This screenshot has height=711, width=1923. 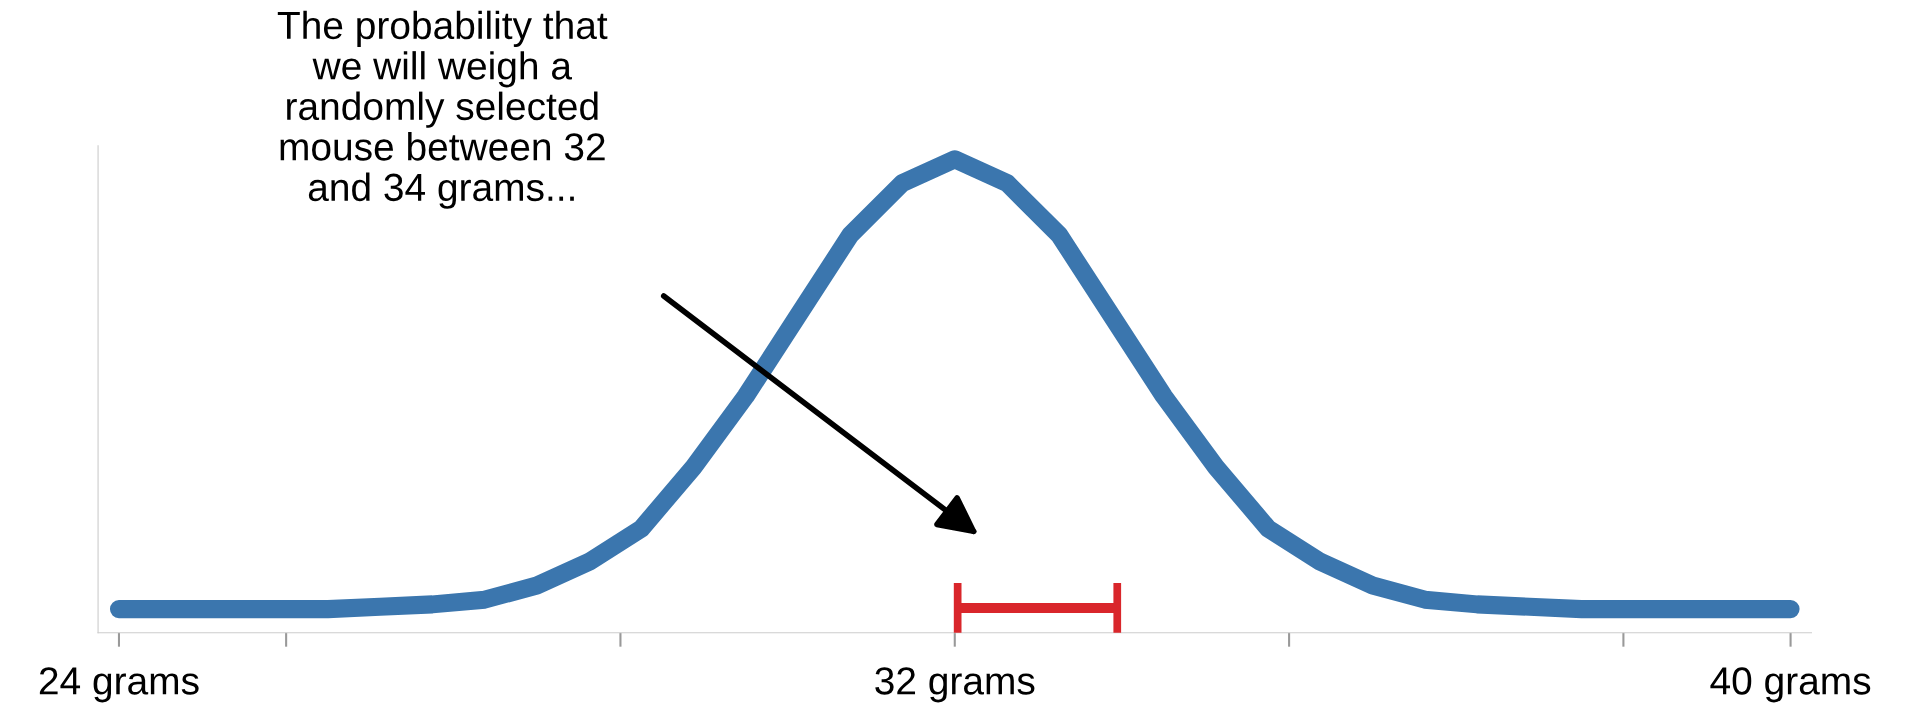 What do you see at coordinates (119, 685) in the screenshot?
I see `x-tick-label: 24 grams` at bounding box center [119, 685].